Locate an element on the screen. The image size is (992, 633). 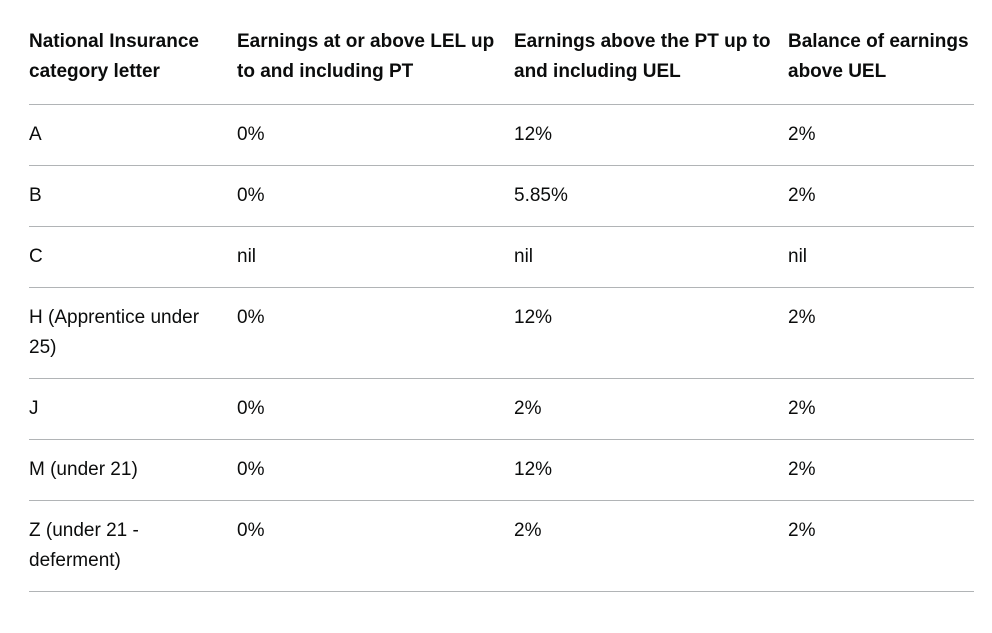
table-row: C nil nil nil is located at coordinates (501, 257).